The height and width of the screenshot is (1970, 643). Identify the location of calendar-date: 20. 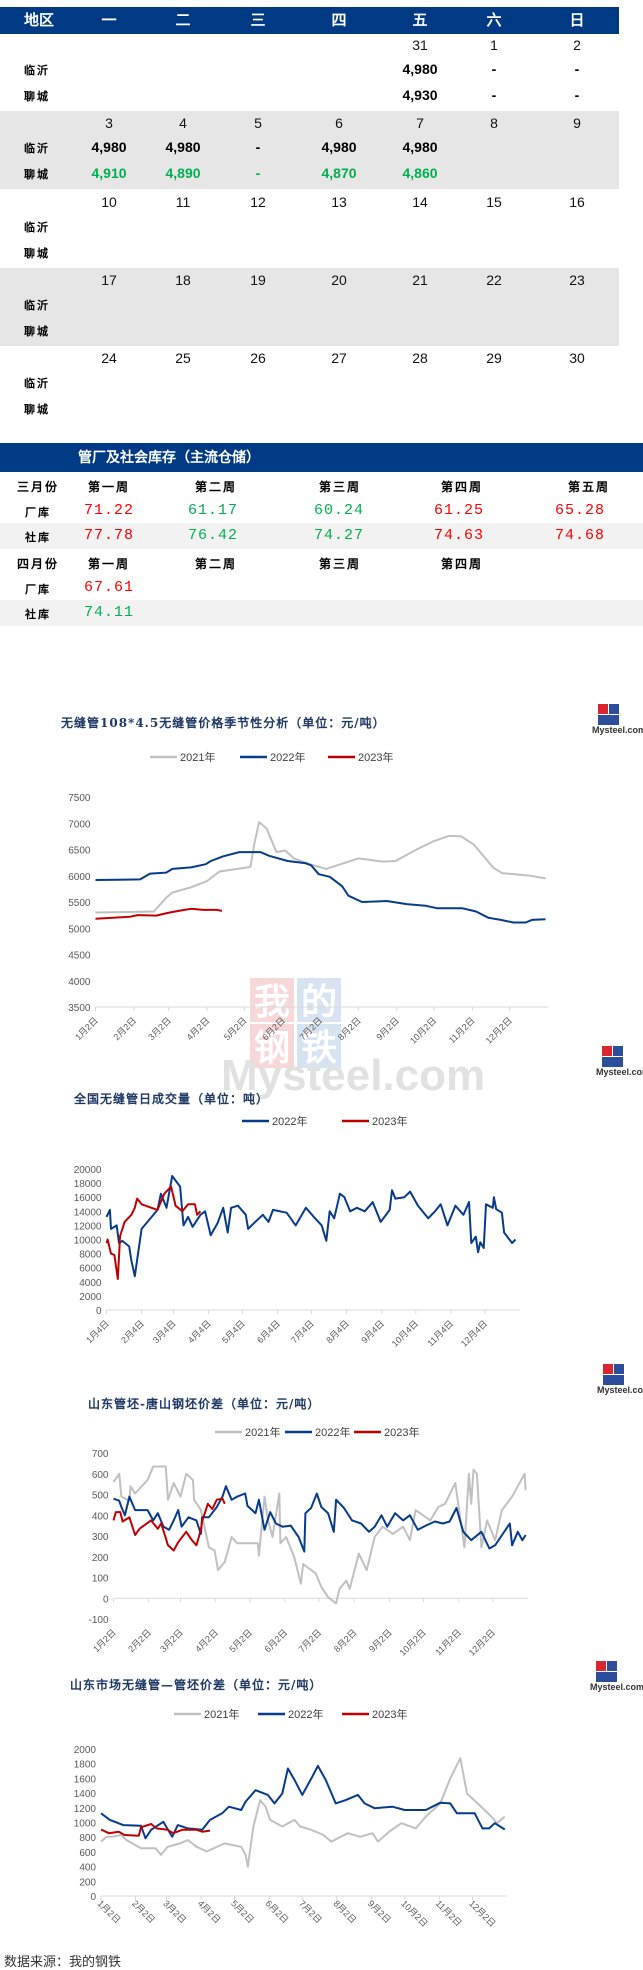
(339, 280).